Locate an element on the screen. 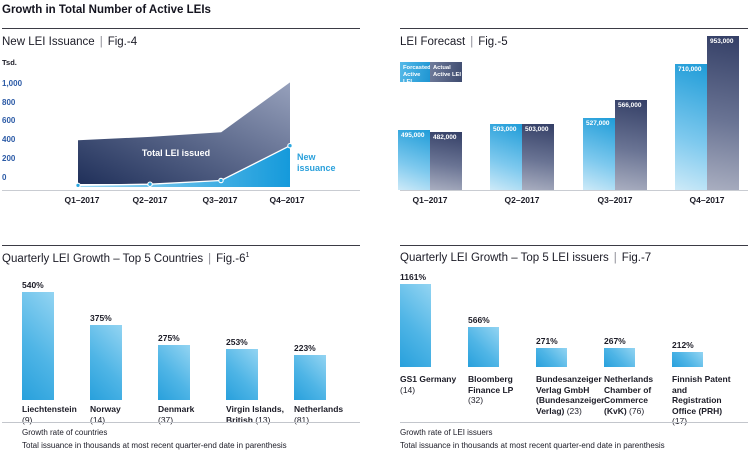  growth-percent-label: 375% is located at coordinates (101, 317).